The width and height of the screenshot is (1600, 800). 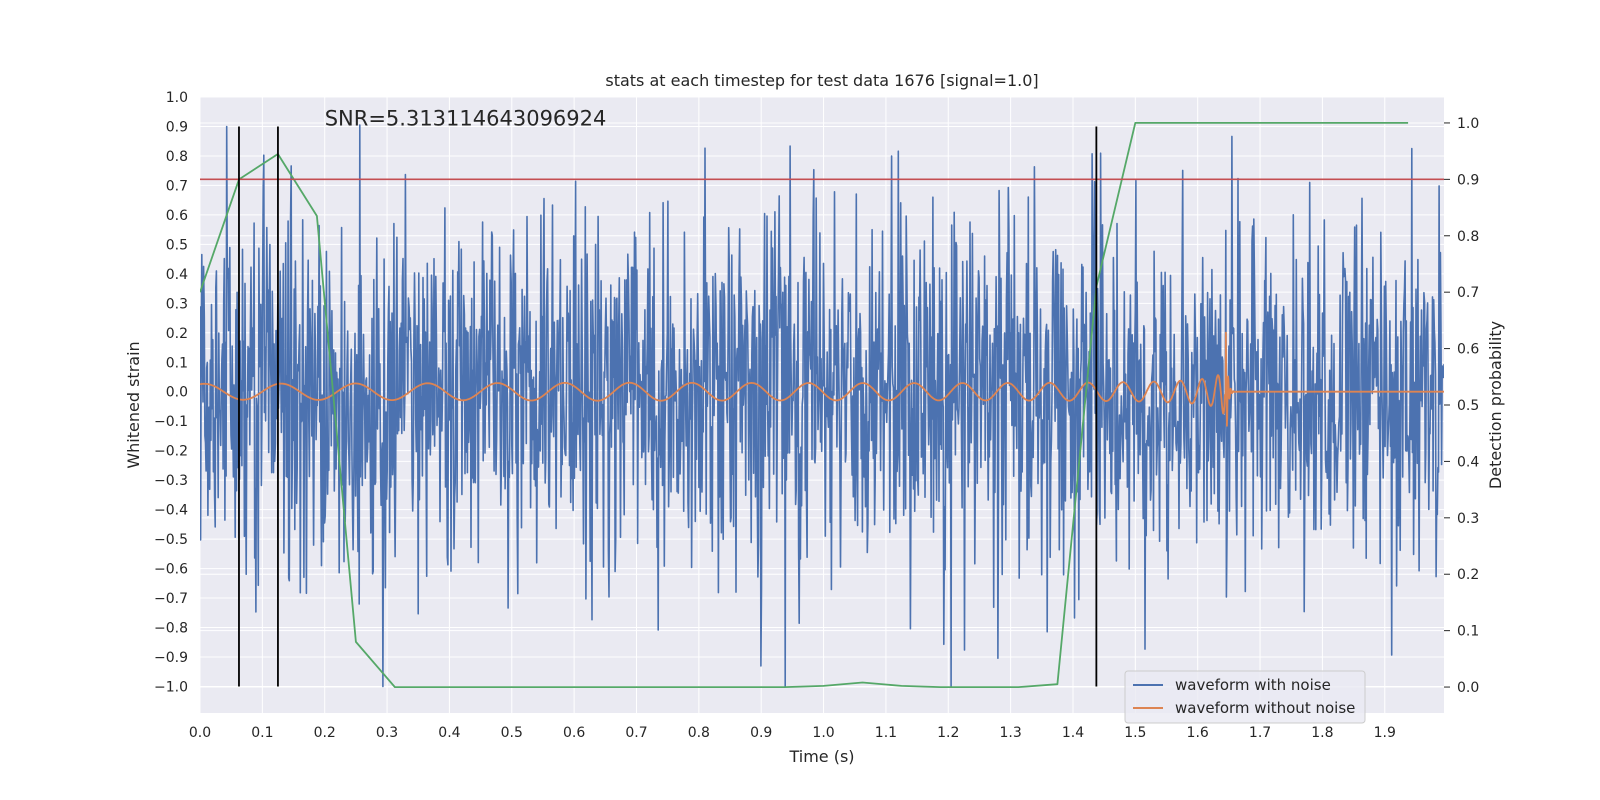 I want to click on x-tick-label: 0.8, so click(x=699, y=733).